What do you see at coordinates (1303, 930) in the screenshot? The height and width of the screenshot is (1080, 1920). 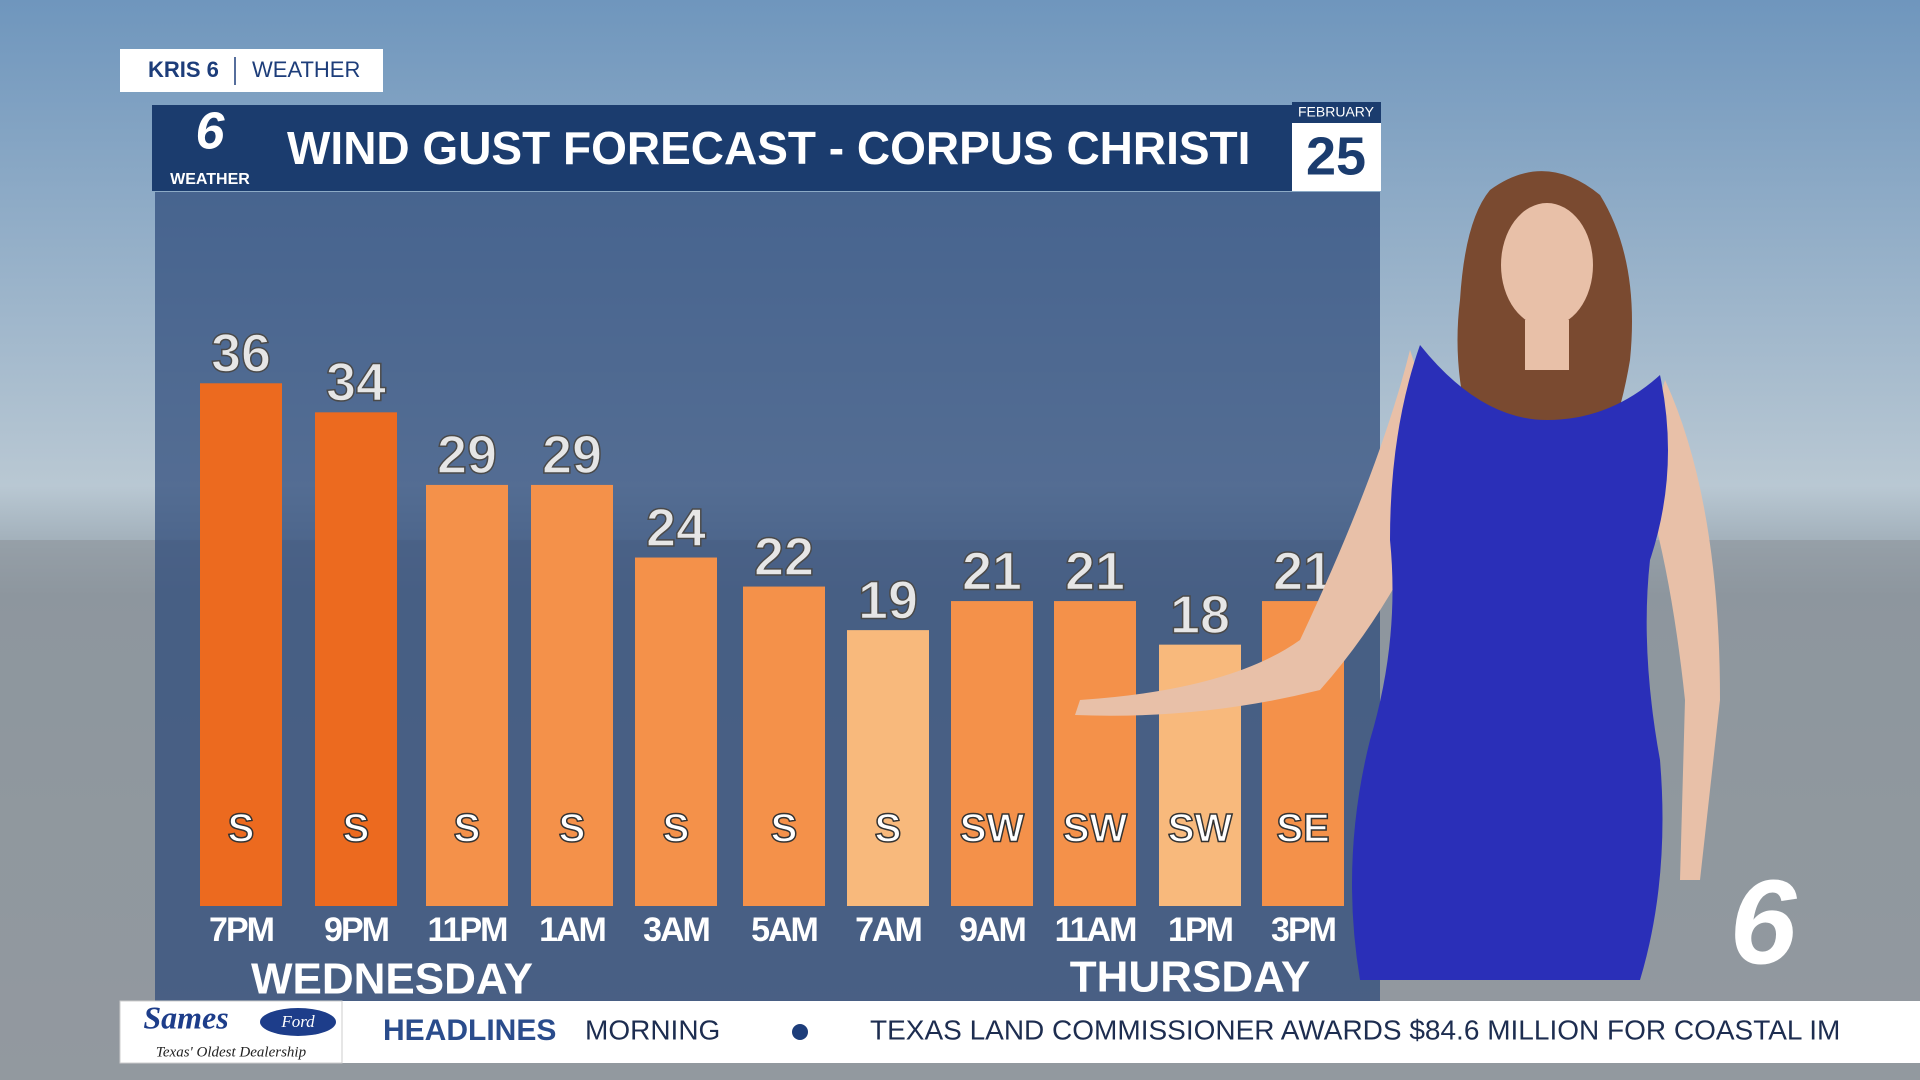 I see `x-tick-label: 3PM` at bounding box center [1303, 930].